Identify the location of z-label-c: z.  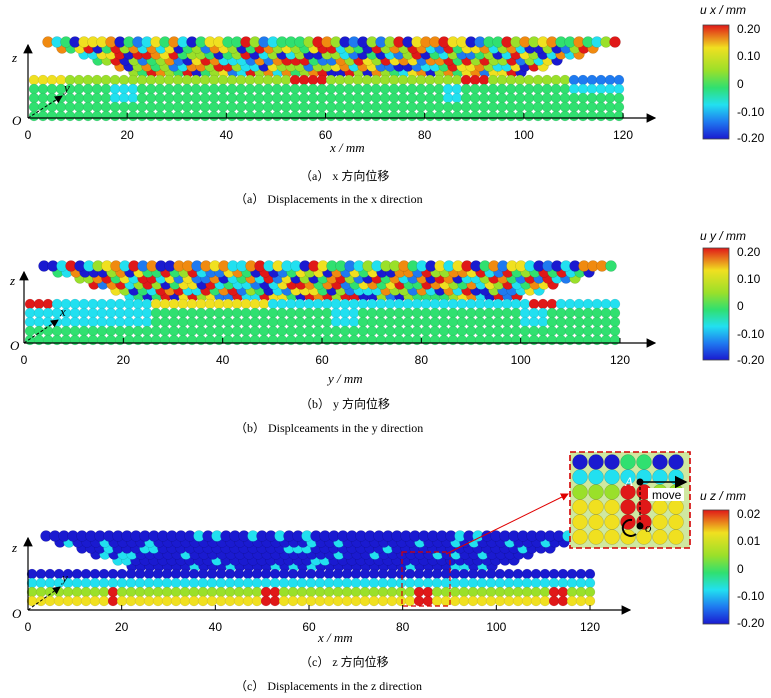
(14, 547).